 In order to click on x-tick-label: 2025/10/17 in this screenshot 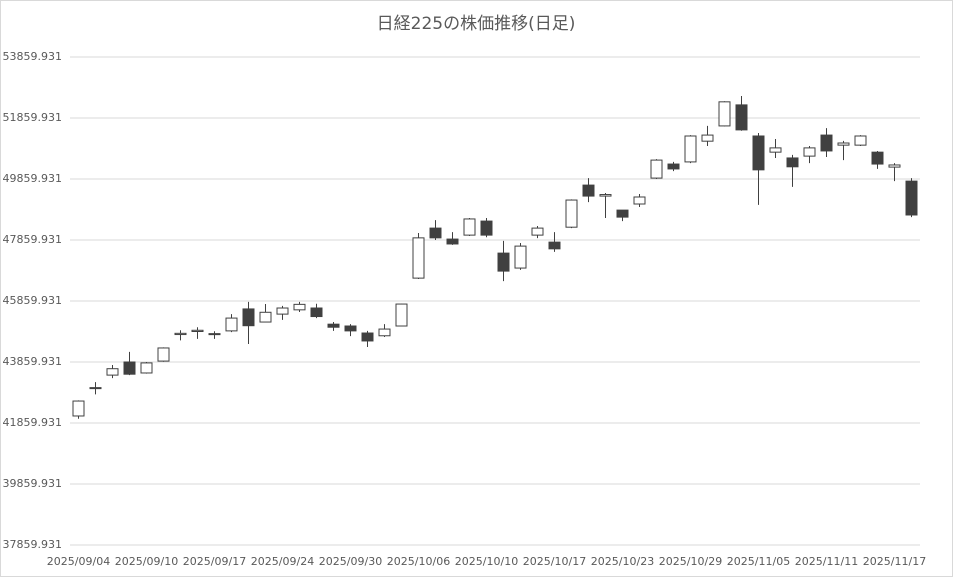, I will do `click(554, 561)`.